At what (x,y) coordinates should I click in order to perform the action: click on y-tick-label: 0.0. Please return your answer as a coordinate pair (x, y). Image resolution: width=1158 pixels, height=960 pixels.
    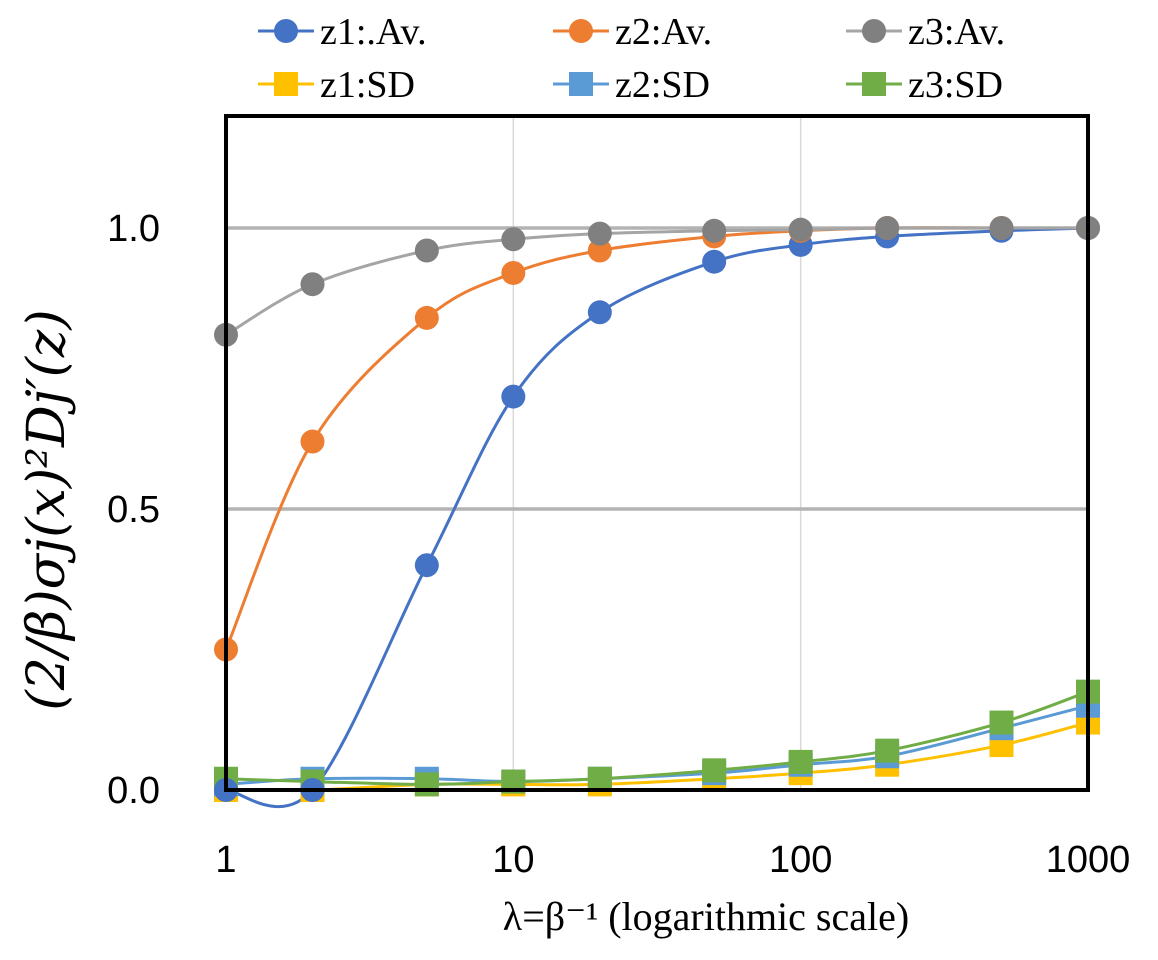
    Looking at the image, I should click on (133, 791).